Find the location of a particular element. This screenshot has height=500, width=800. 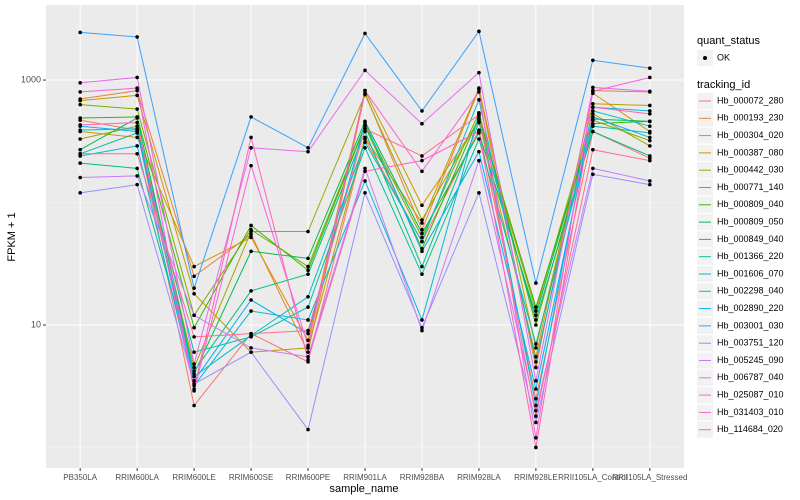

legend-label: Hb_114684_020 is located at coordinates (750, 429).